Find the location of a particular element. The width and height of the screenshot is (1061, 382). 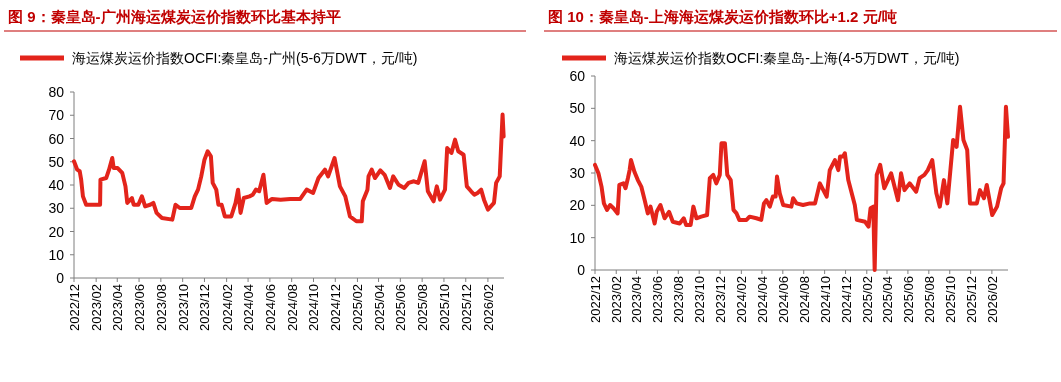

line-series is located at coordinates (289, 168).